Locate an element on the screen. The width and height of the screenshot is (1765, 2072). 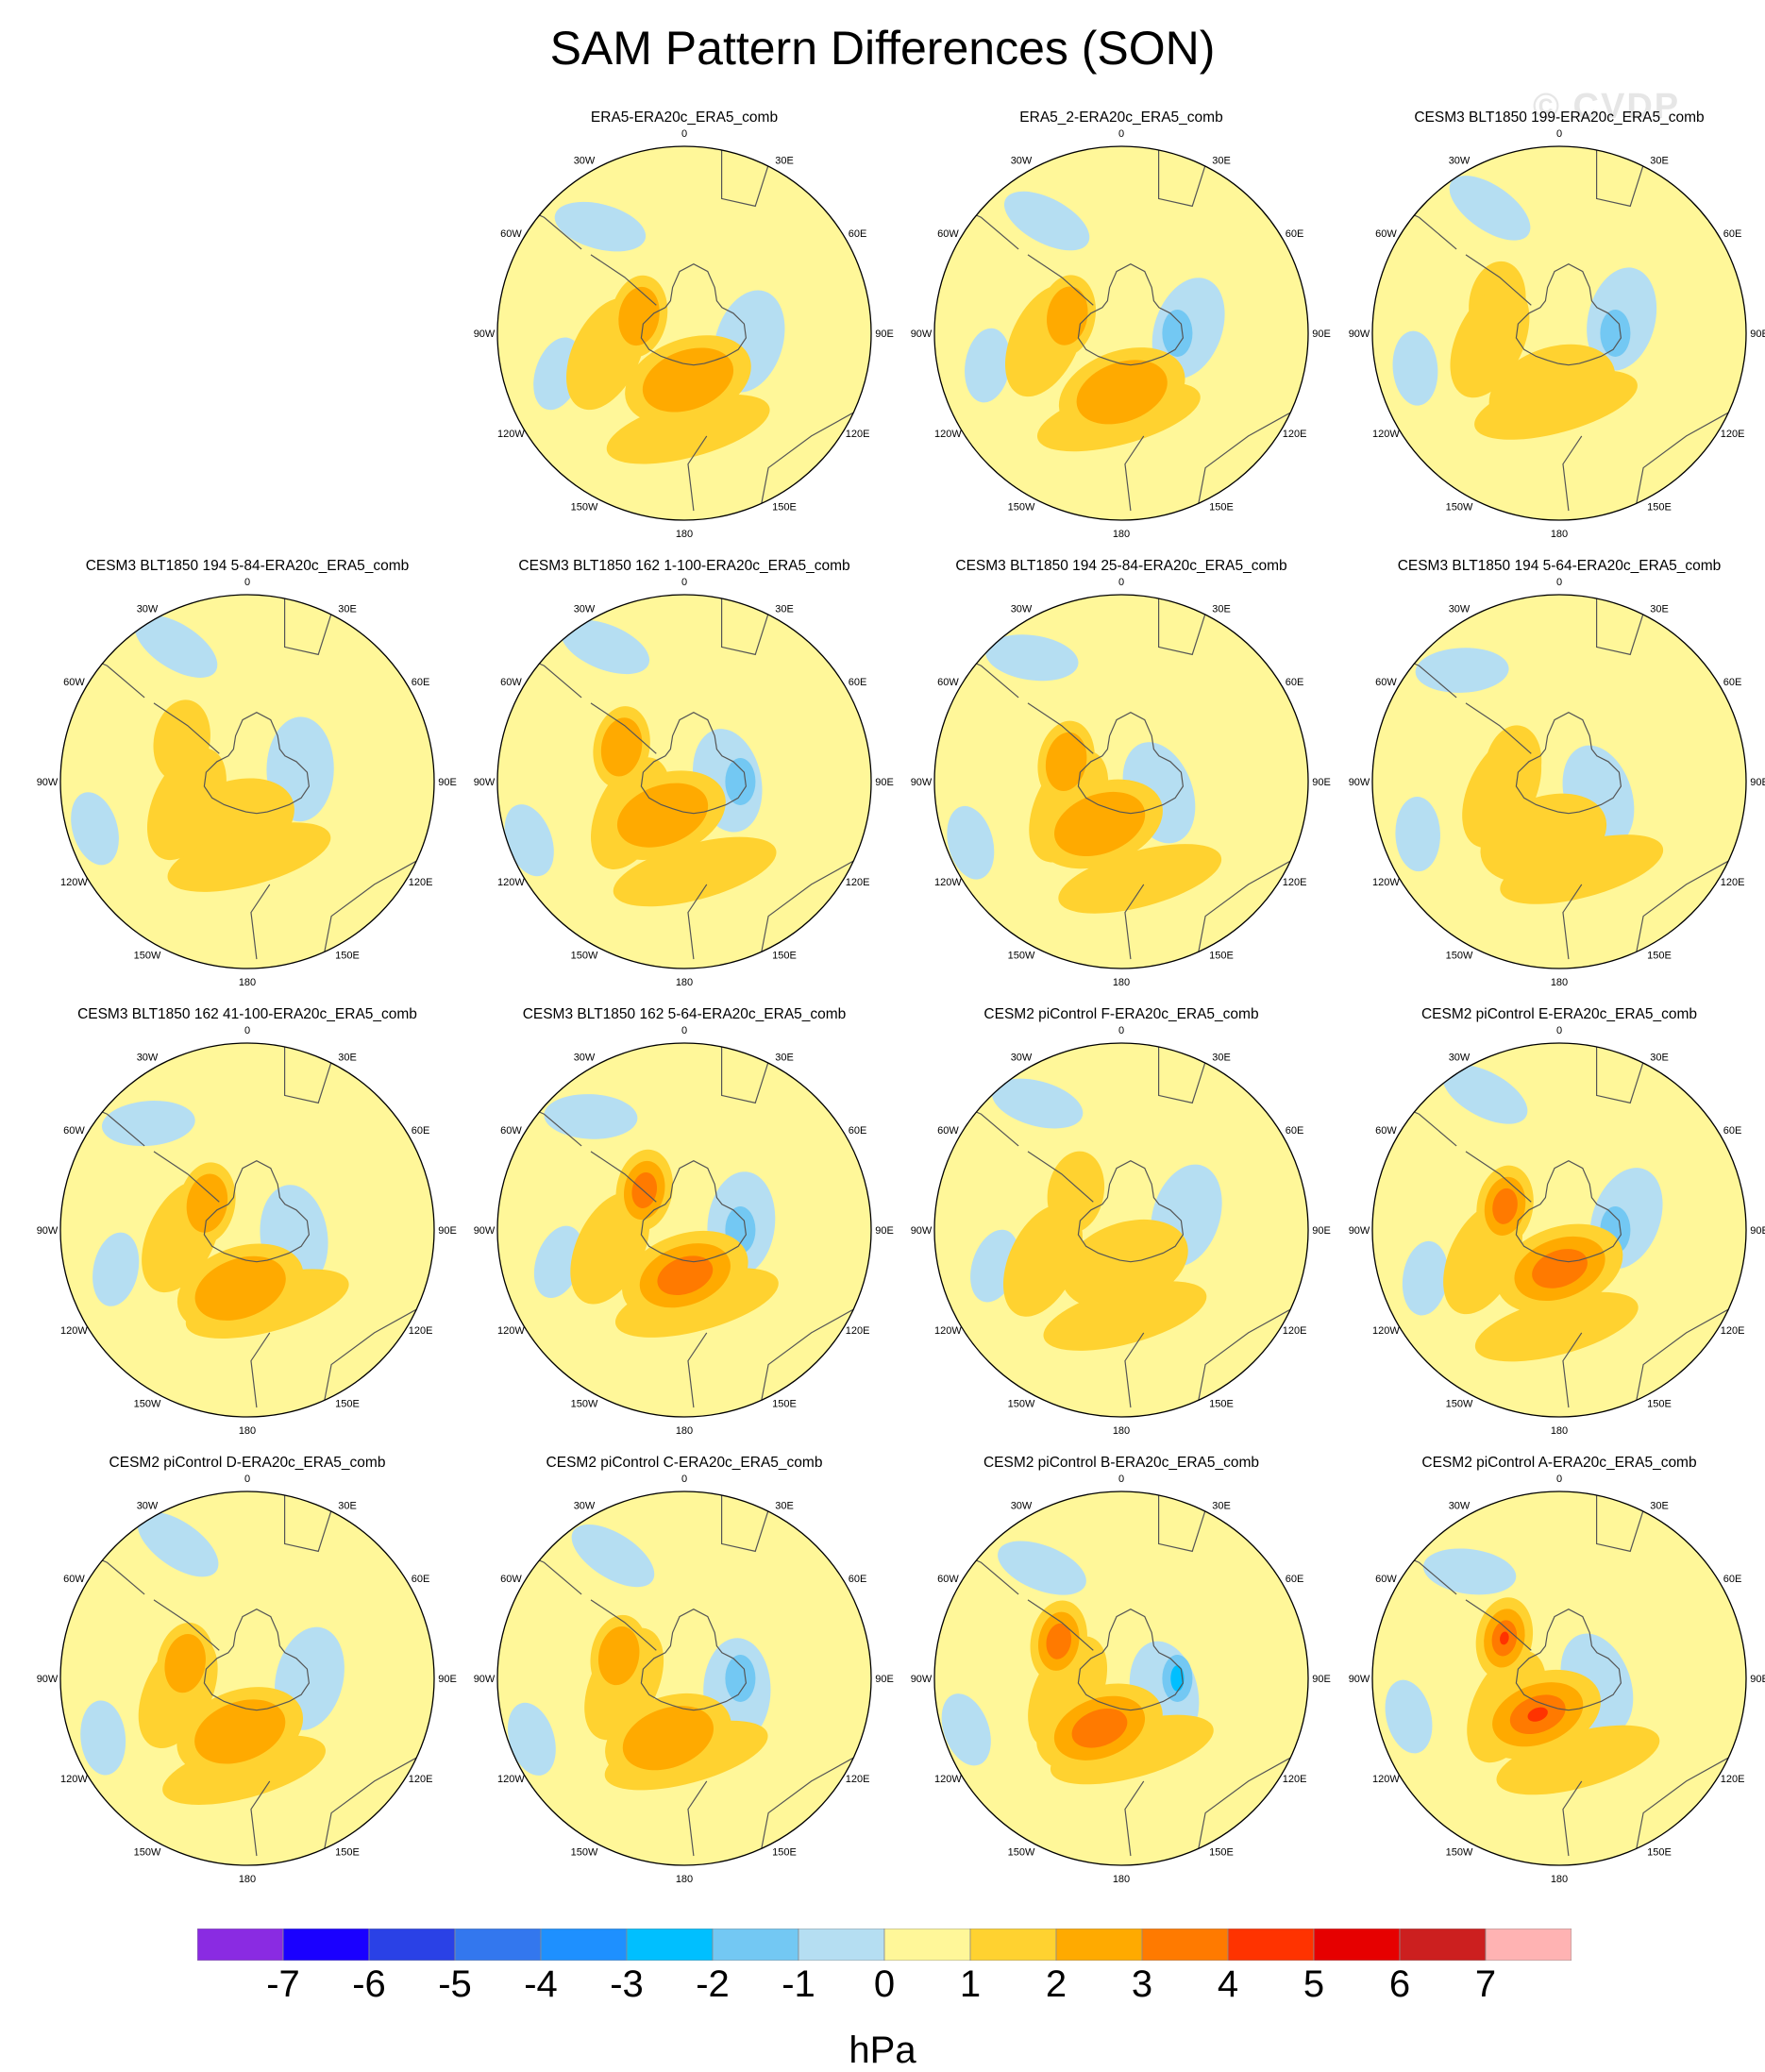
field-background is located at coordinates (1121, 333).